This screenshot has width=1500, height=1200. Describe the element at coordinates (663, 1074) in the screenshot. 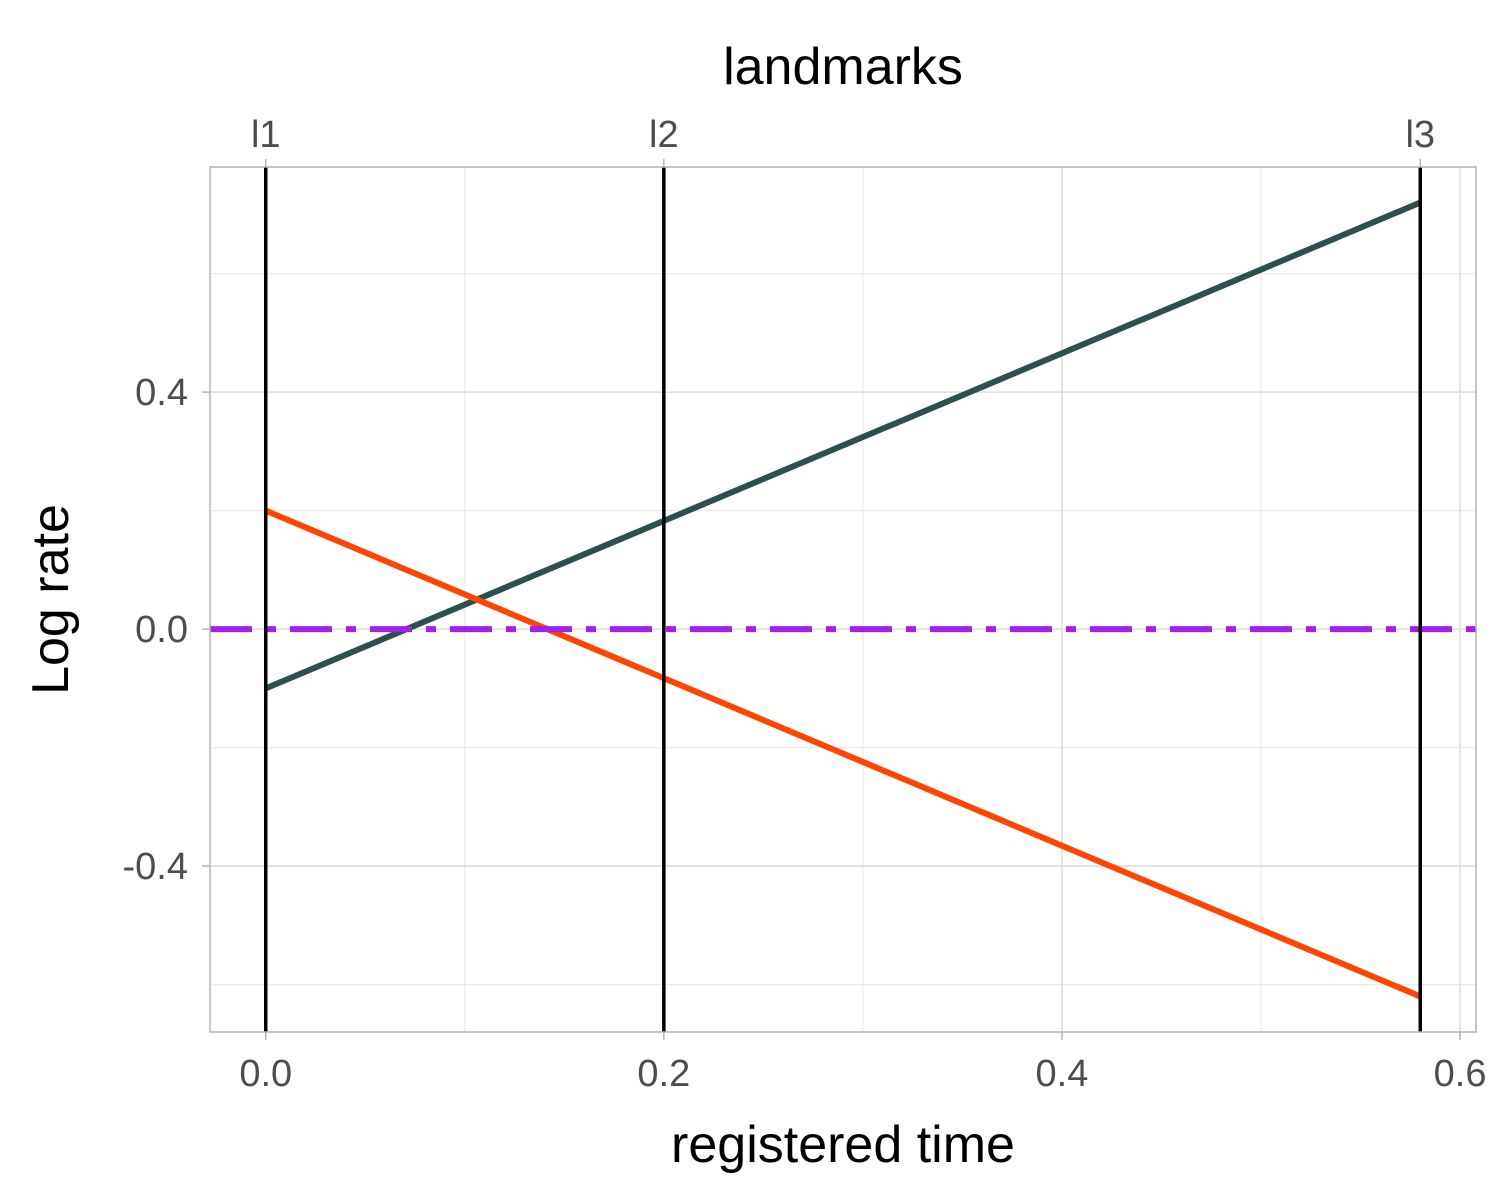

I see `x-tick-label: 0.2` at that location.